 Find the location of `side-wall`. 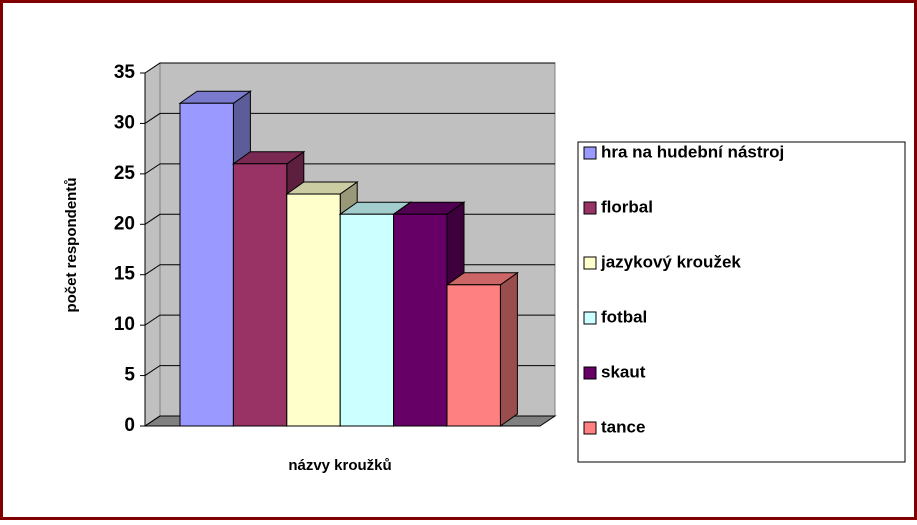

side-wall is located at coordinates (152, 244).